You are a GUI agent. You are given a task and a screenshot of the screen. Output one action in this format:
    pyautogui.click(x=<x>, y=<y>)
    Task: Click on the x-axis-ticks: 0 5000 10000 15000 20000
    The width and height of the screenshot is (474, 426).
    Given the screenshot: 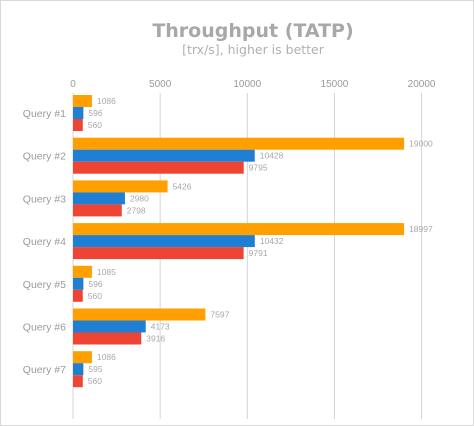 What is the action you would take?
    pyautogui.click(x=253, y=84)
    